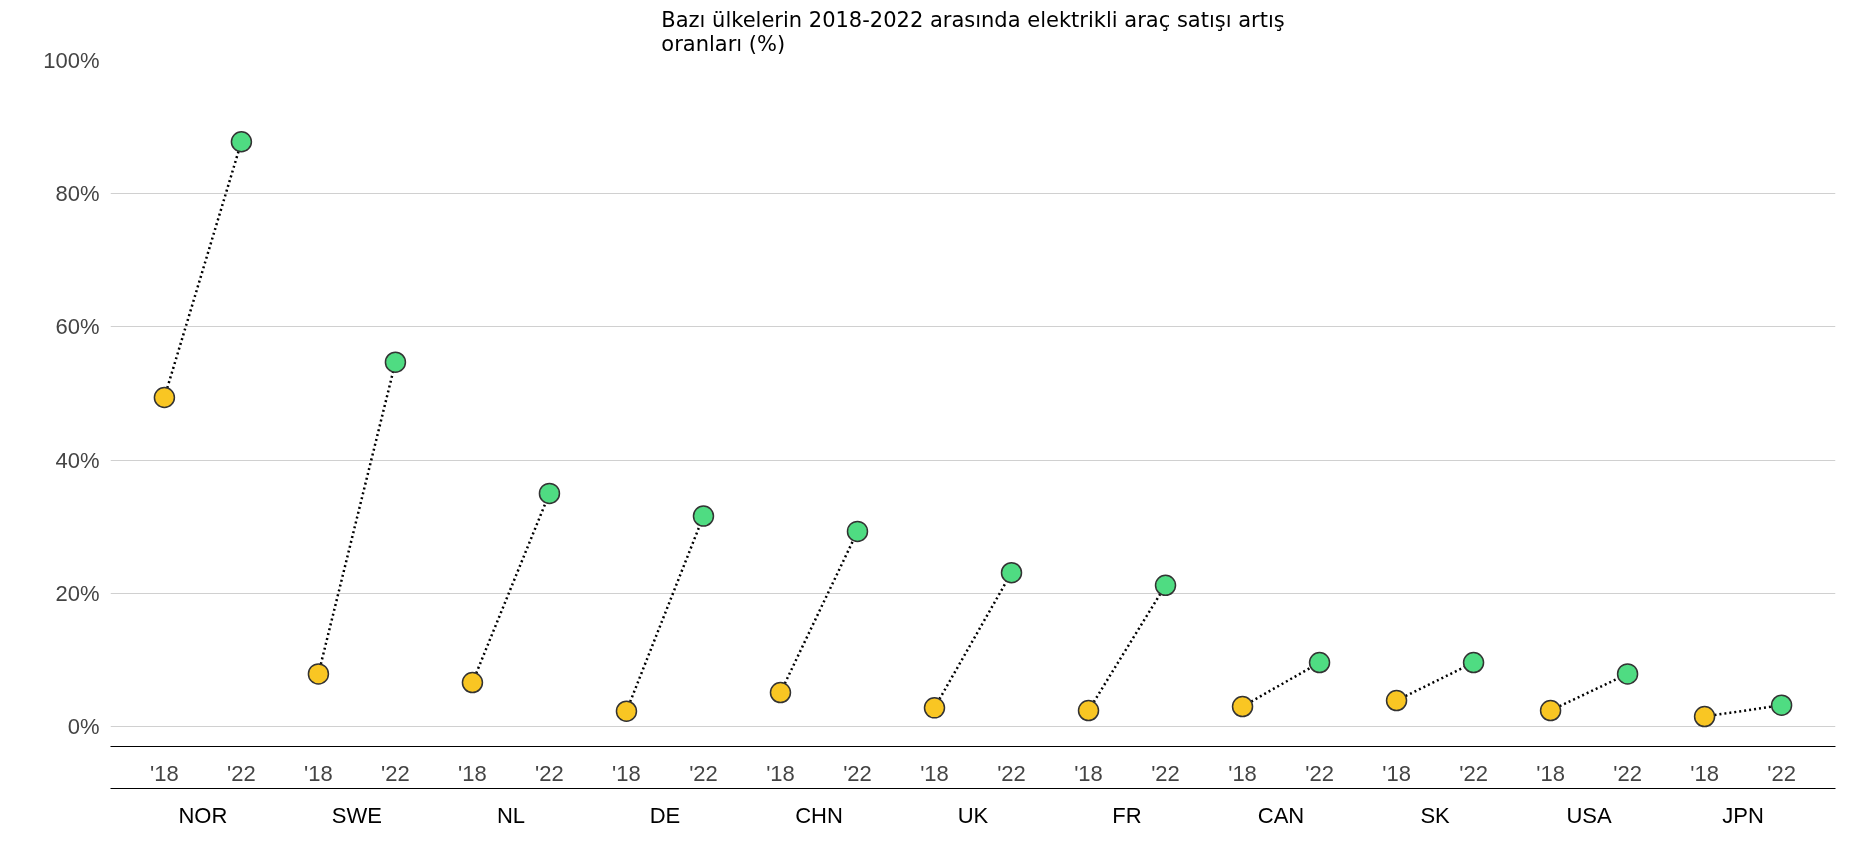 This screenshot has height=856, width=1867. Describe the element at coordinates (77, 194) in the screenshot. I see `y-tick-label: 80%` at that location.